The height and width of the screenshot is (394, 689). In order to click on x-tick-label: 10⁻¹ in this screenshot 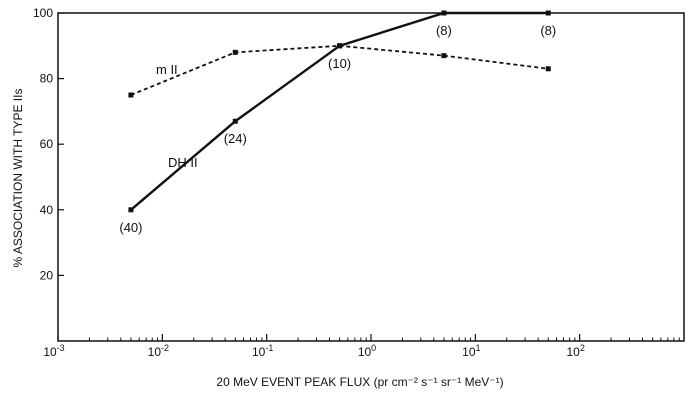, I will do `click(262, 351)`.